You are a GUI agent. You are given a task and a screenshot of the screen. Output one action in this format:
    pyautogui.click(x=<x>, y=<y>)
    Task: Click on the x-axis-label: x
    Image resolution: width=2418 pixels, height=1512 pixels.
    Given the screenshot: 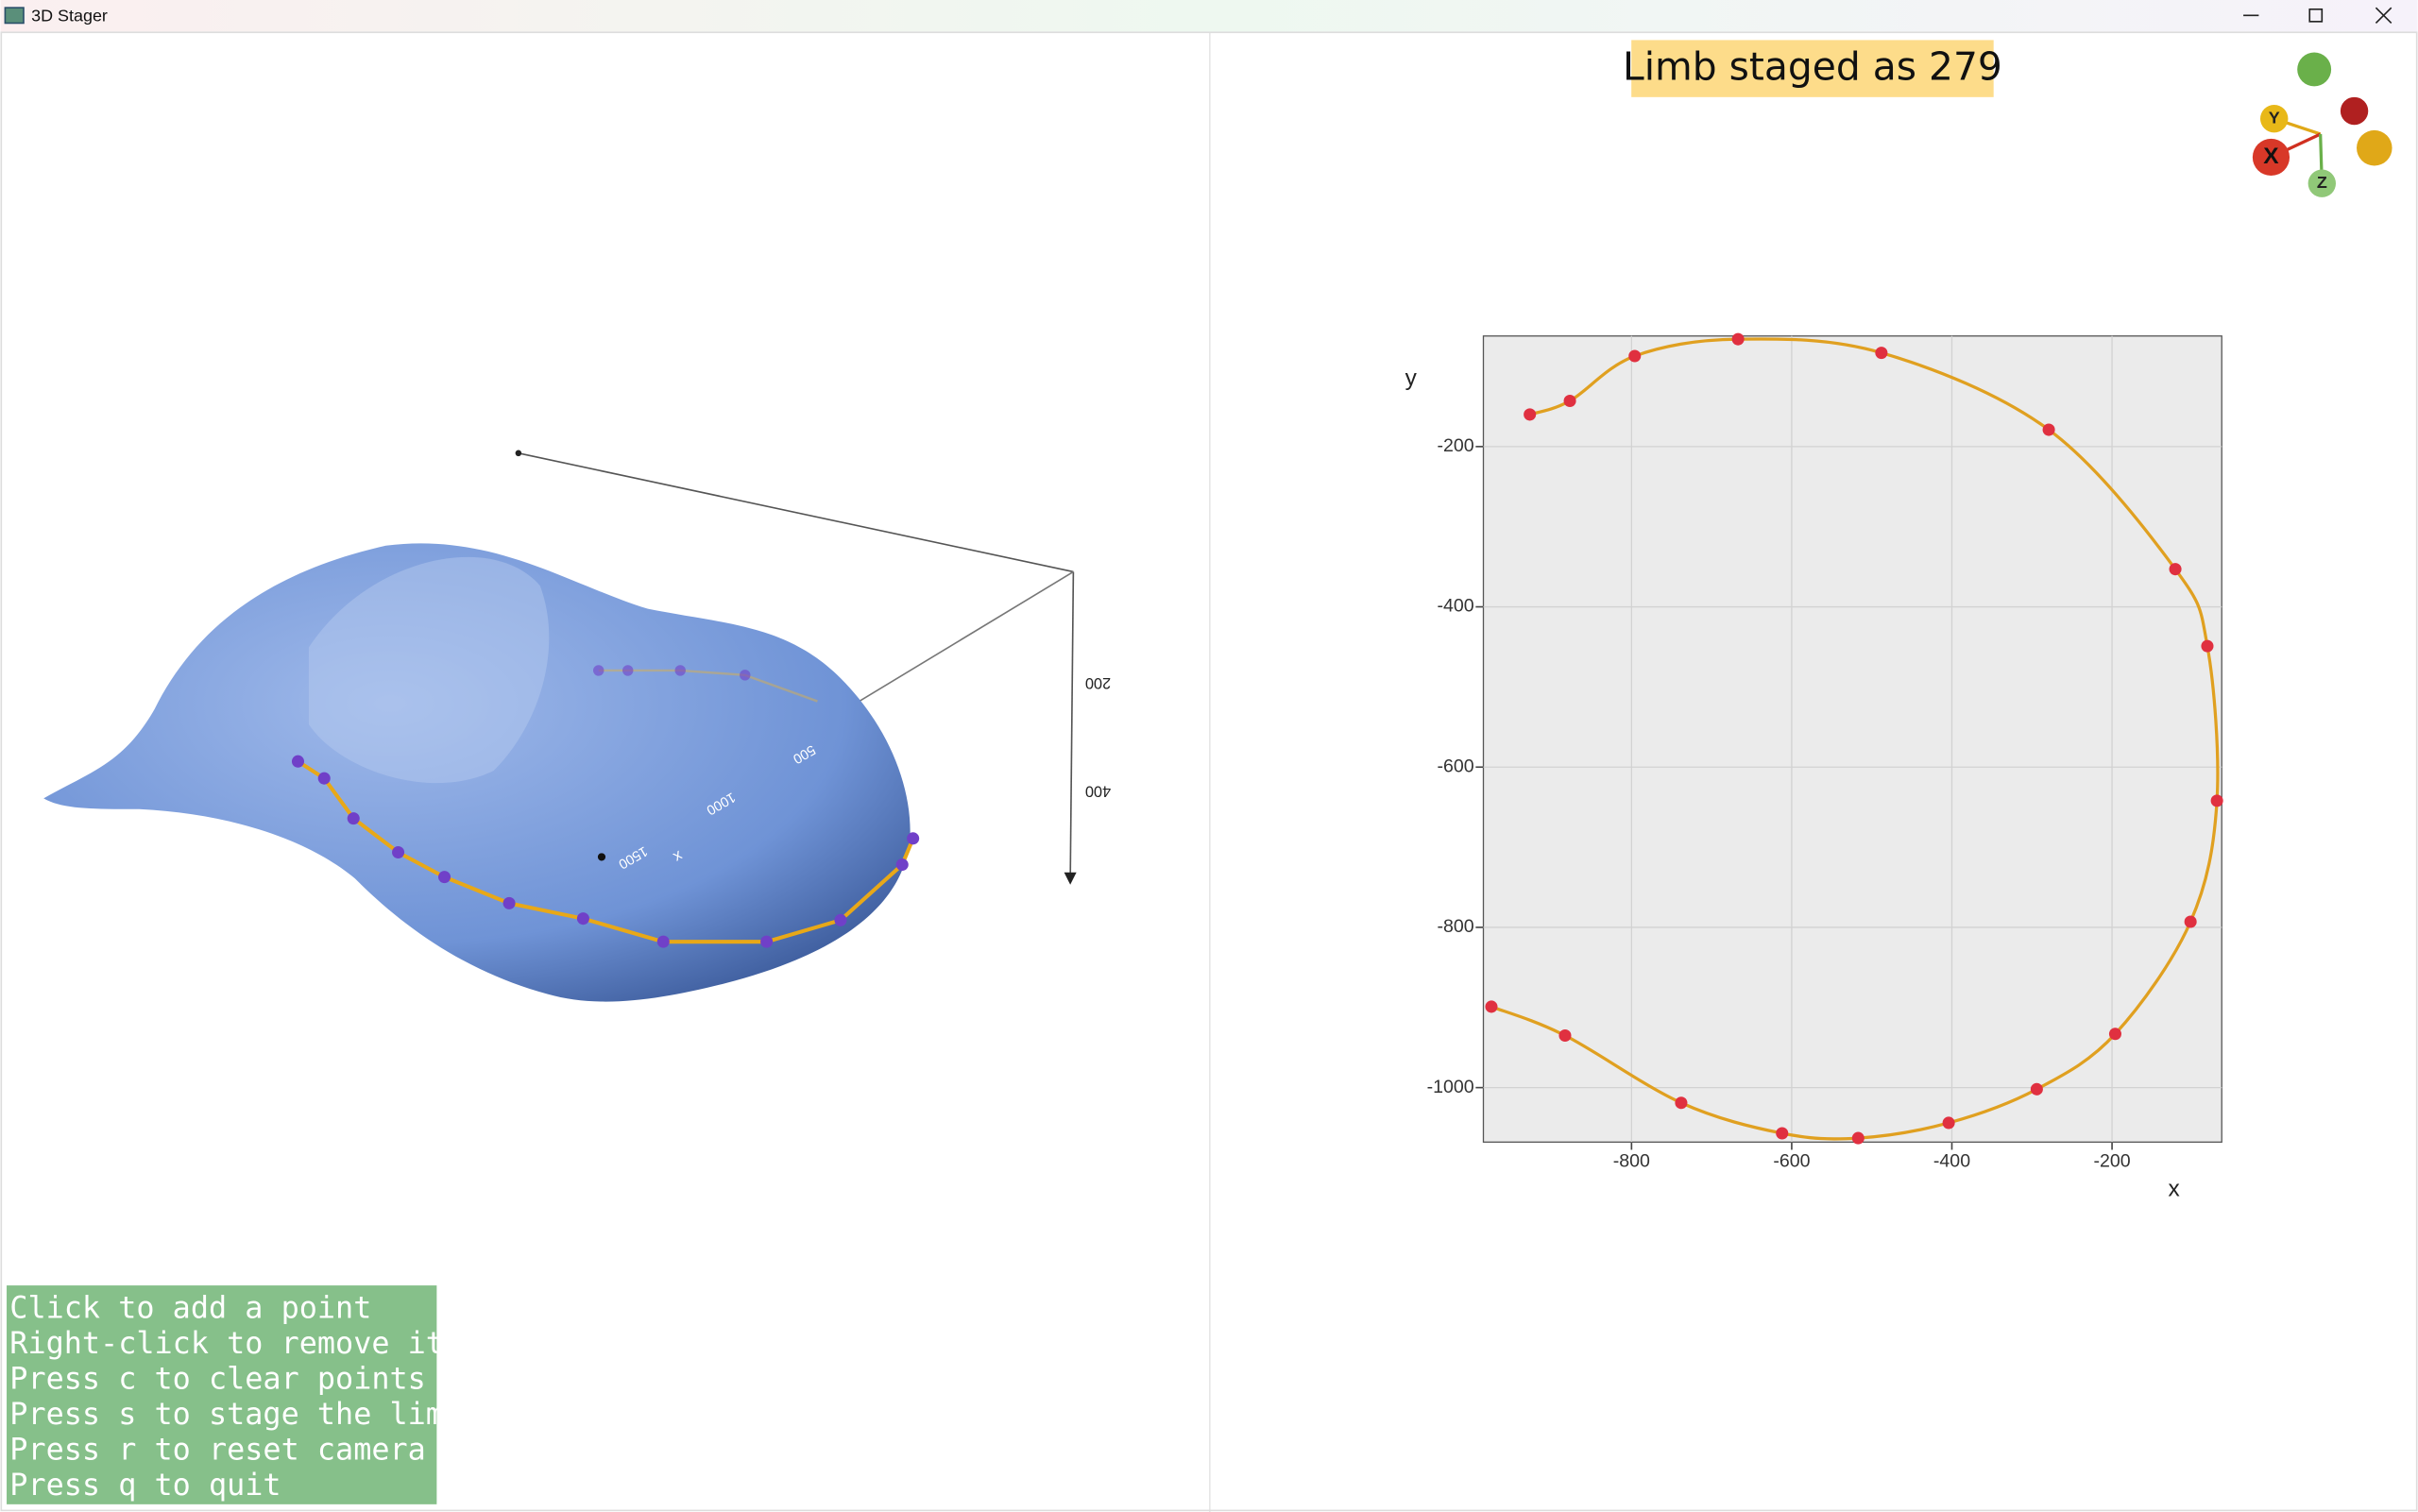 What is the action you would take?
    pyautogui.click(x=2175, y=1188)
    